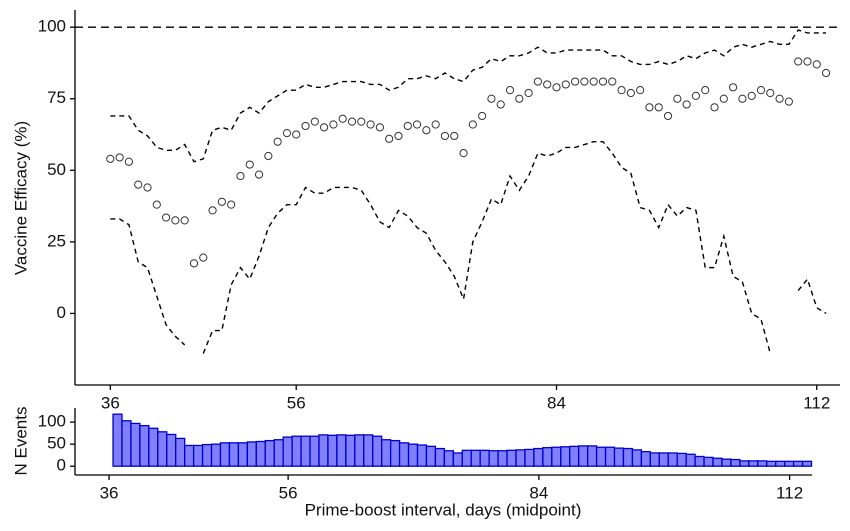  What do you see at coordinates (56, 97) in the screenshot?
I see `y-tick-label: 75` at bounding box center [56, 97].